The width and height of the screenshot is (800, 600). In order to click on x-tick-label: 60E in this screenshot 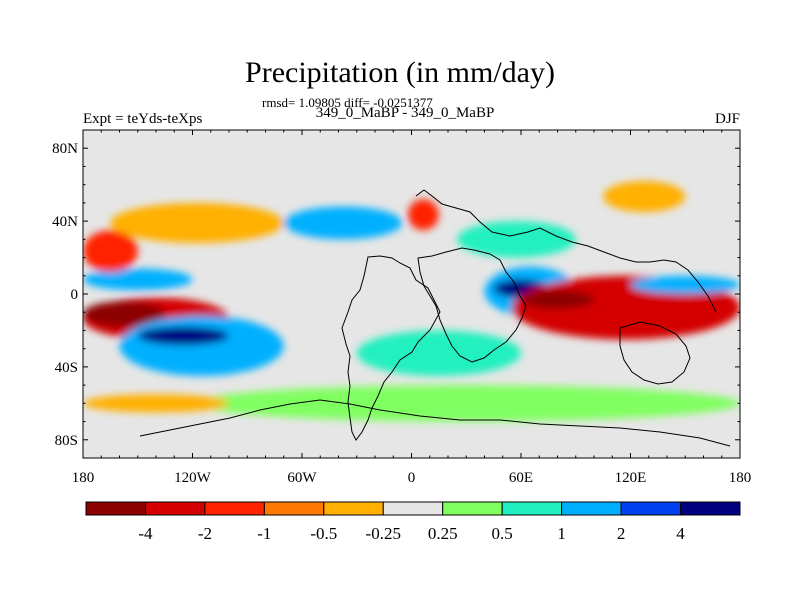, I will do `click(521, 478)`.